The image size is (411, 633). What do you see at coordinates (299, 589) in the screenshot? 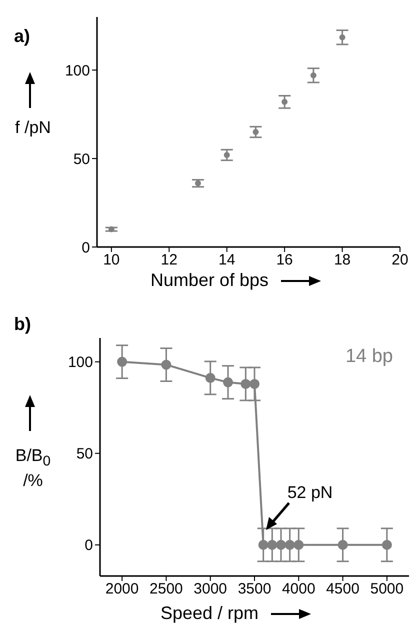
I see `x-tick-label: 4000` at bounding box center [299, 589].